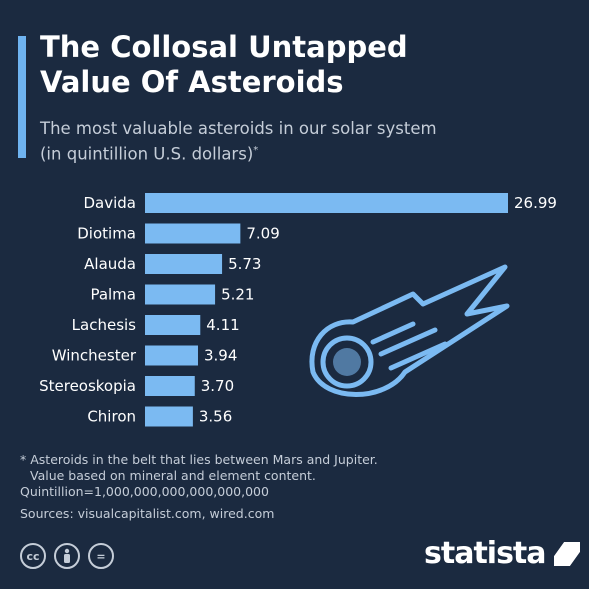 The image size is (589, 589). What do you see at coordinates (147, 513) in the screenshot?
I see `sources-text: Sources: visualcapitalist.com, wired.com` at bounding box center [147, 513].